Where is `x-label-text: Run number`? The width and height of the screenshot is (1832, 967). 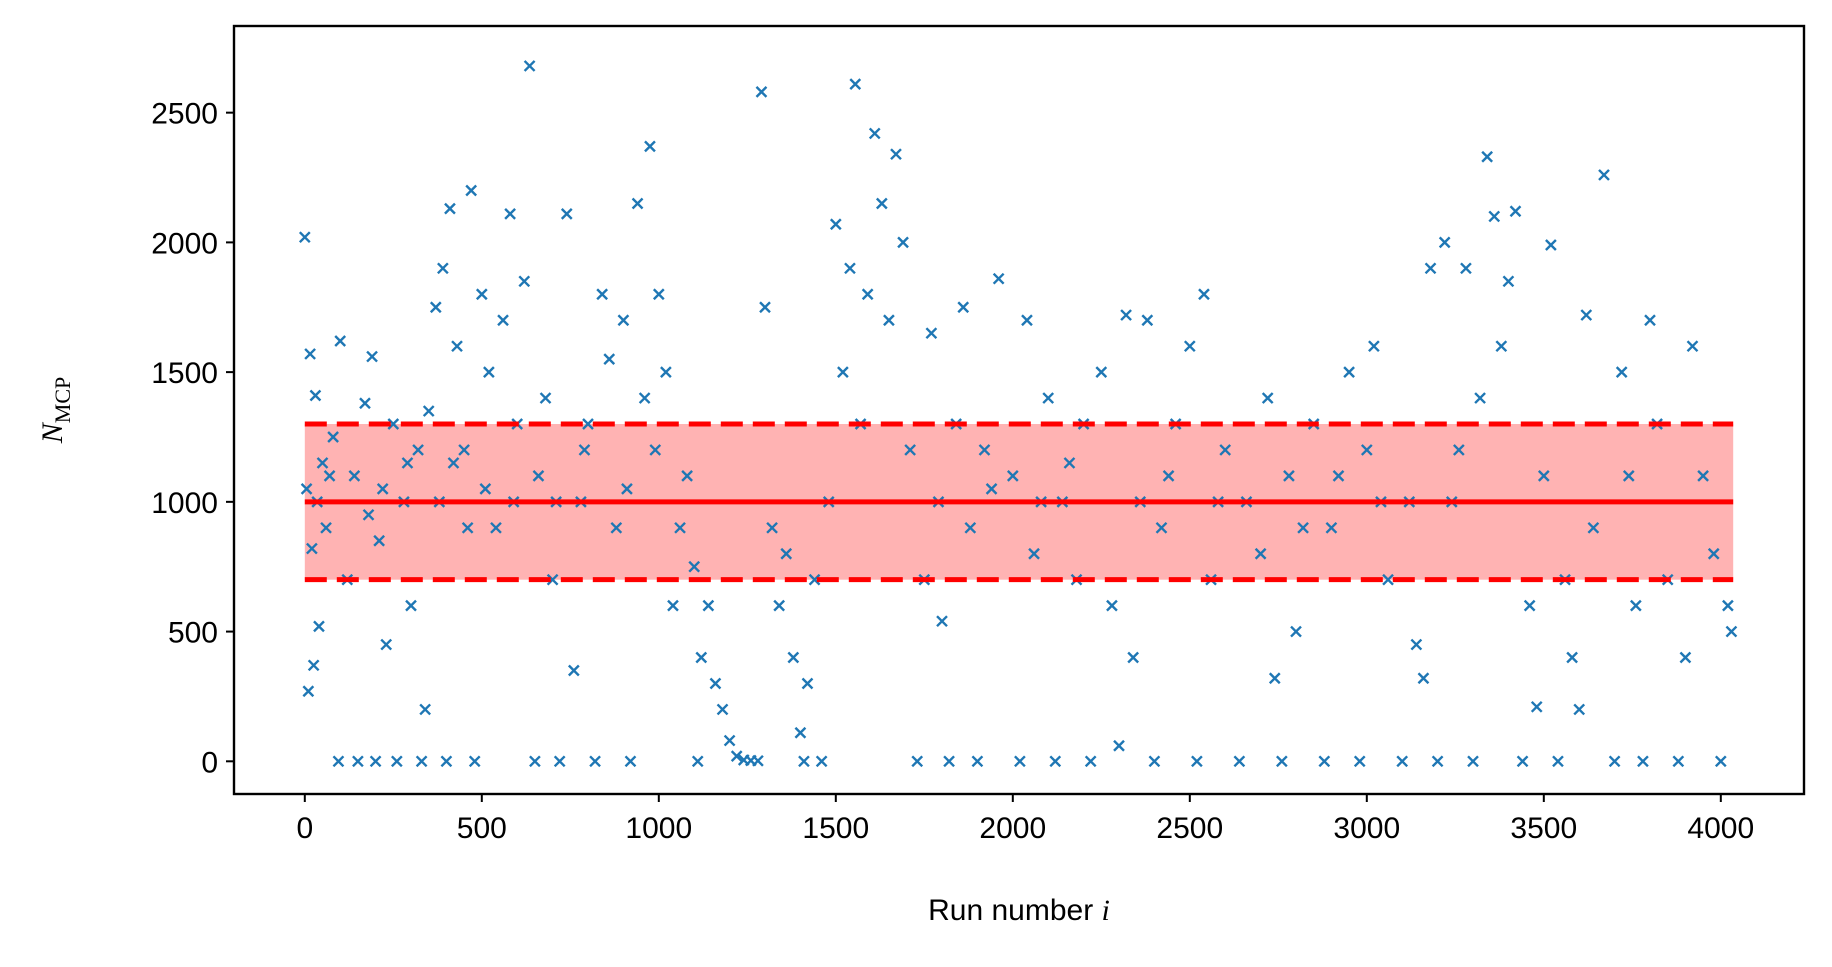
x-label-text: Run number is located at coordinates (1010, 910).